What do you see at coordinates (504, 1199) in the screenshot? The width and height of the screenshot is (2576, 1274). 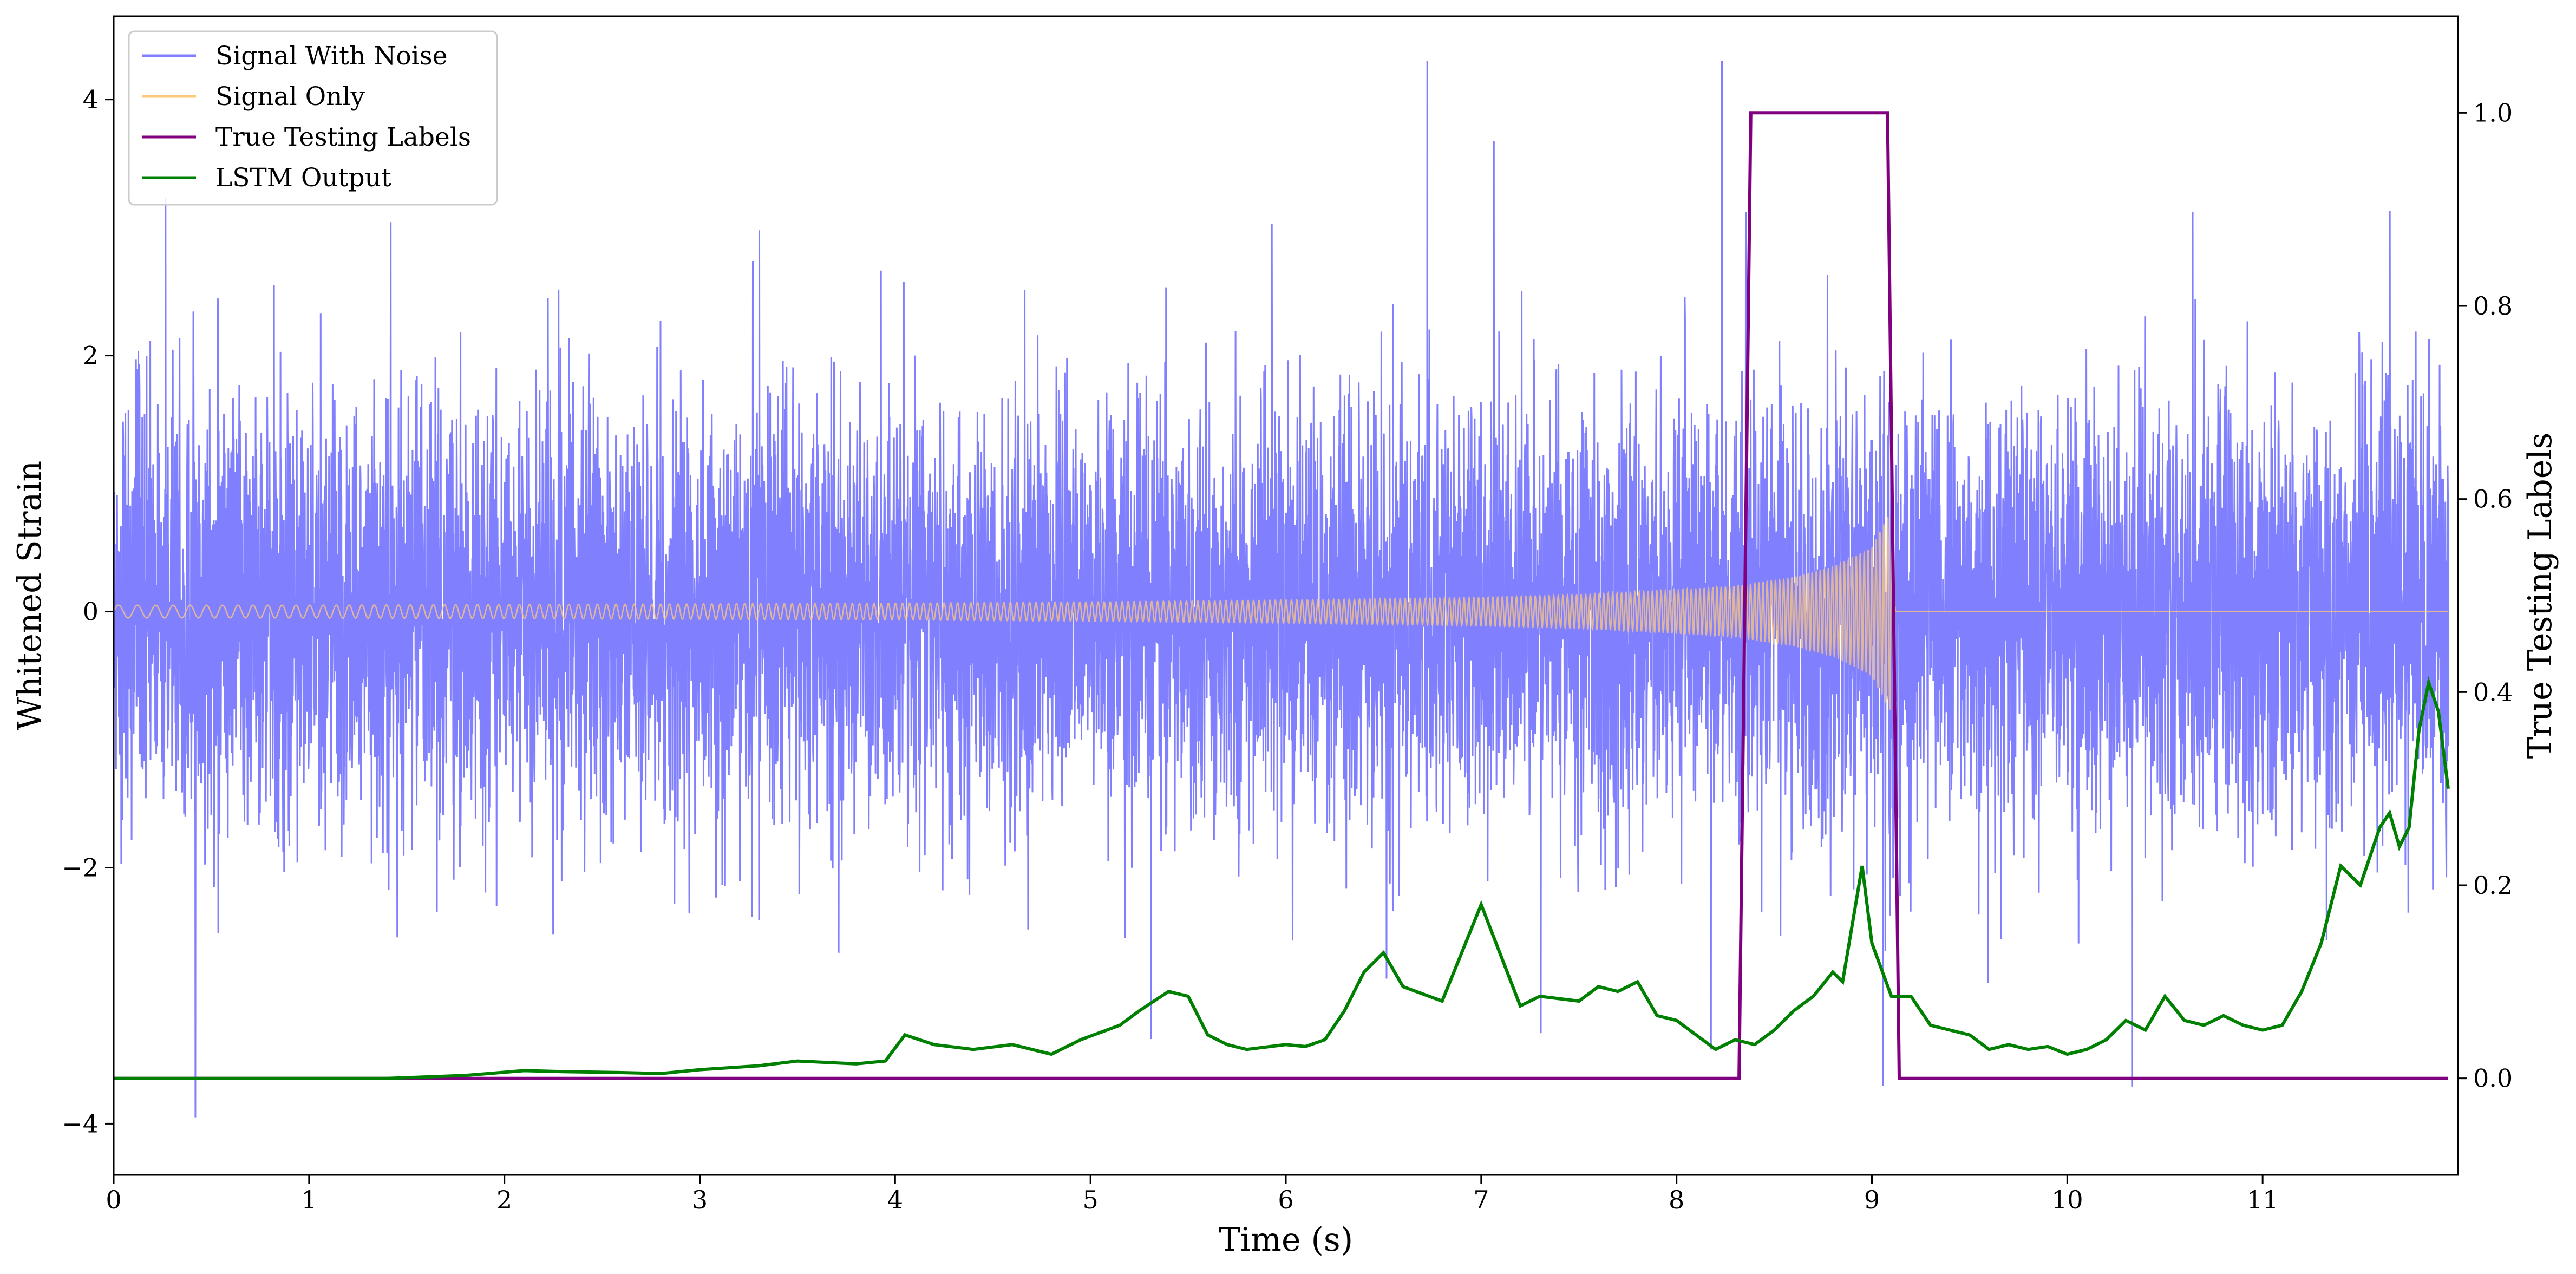 I see `x-tick-label: 2` at bounding box center [504, 1199].